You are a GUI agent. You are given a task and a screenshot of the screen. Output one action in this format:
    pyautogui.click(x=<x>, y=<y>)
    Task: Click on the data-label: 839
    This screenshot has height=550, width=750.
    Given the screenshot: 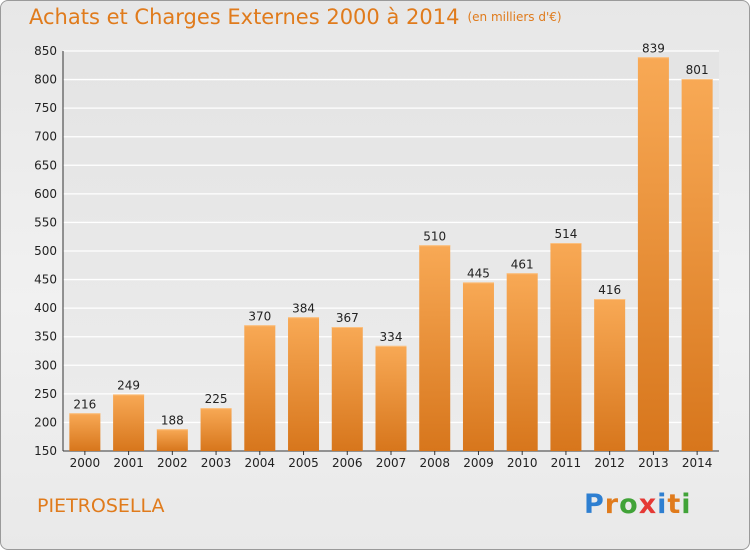 What is the action you would take?
    pyautogui.click(x=653, y=48)
    